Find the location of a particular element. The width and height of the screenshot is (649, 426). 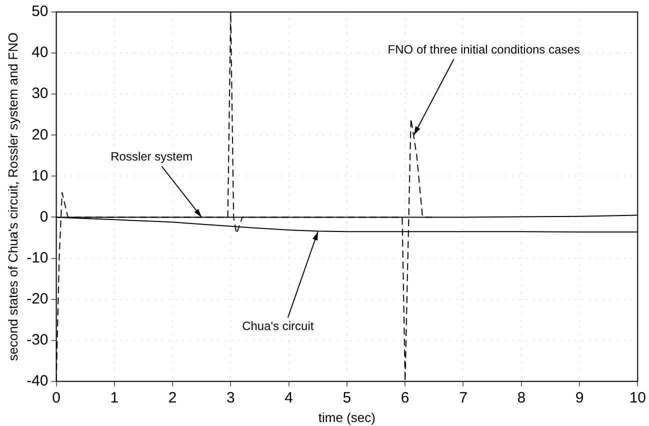

y-tick-label: 50 is located at coordinates (40, 11).